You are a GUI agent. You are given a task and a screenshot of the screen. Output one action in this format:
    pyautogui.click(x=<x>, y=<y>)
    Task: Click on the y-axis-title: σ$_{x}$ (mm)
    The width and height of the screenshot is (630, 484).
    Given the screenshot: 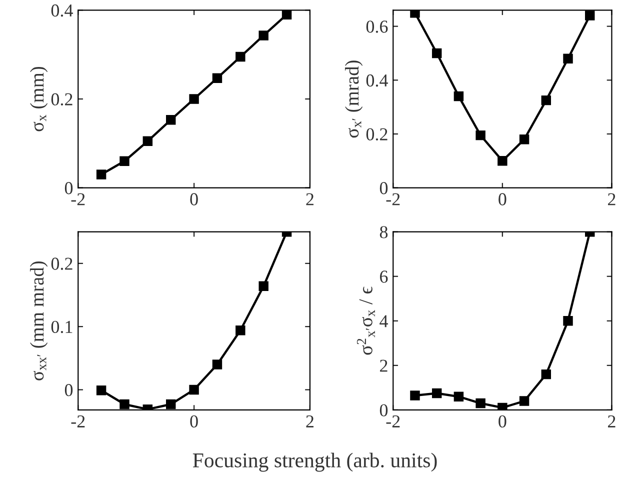 What is the action you would take?
    pyautogui.click(x=39, y=99)
    